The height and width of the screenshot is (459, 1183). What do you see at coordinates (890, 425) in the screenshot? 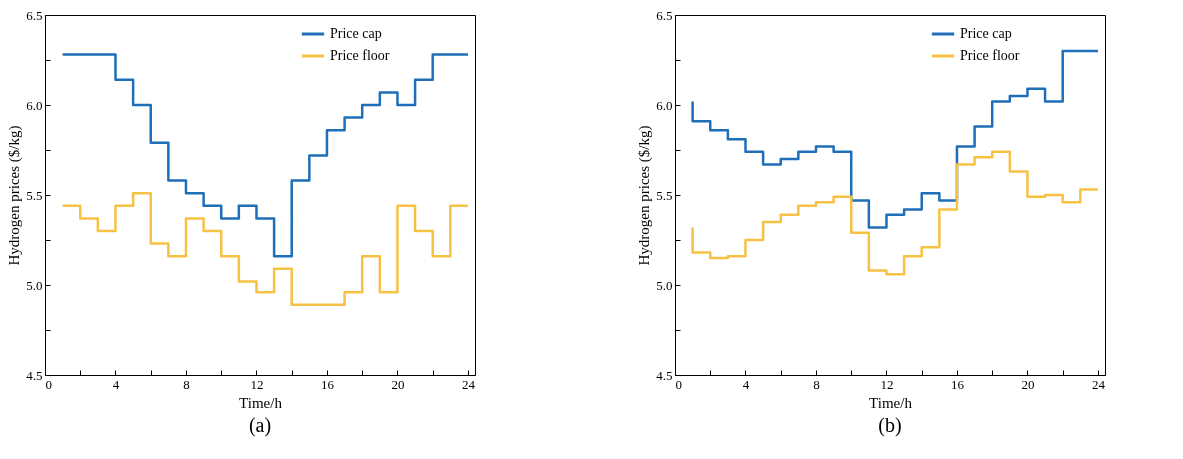
I see `text: (b)` at bounding box center [890, 425].